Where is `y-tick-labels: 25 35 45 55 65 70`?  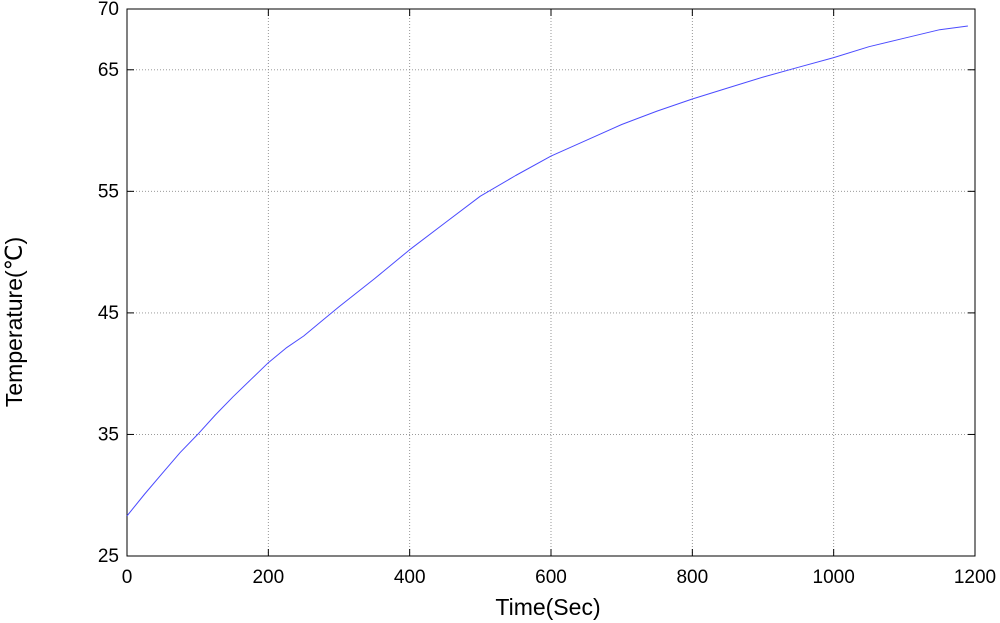 y-tick-labels: 25 35 45 55 65 70 is located at coordinates (108, 283).